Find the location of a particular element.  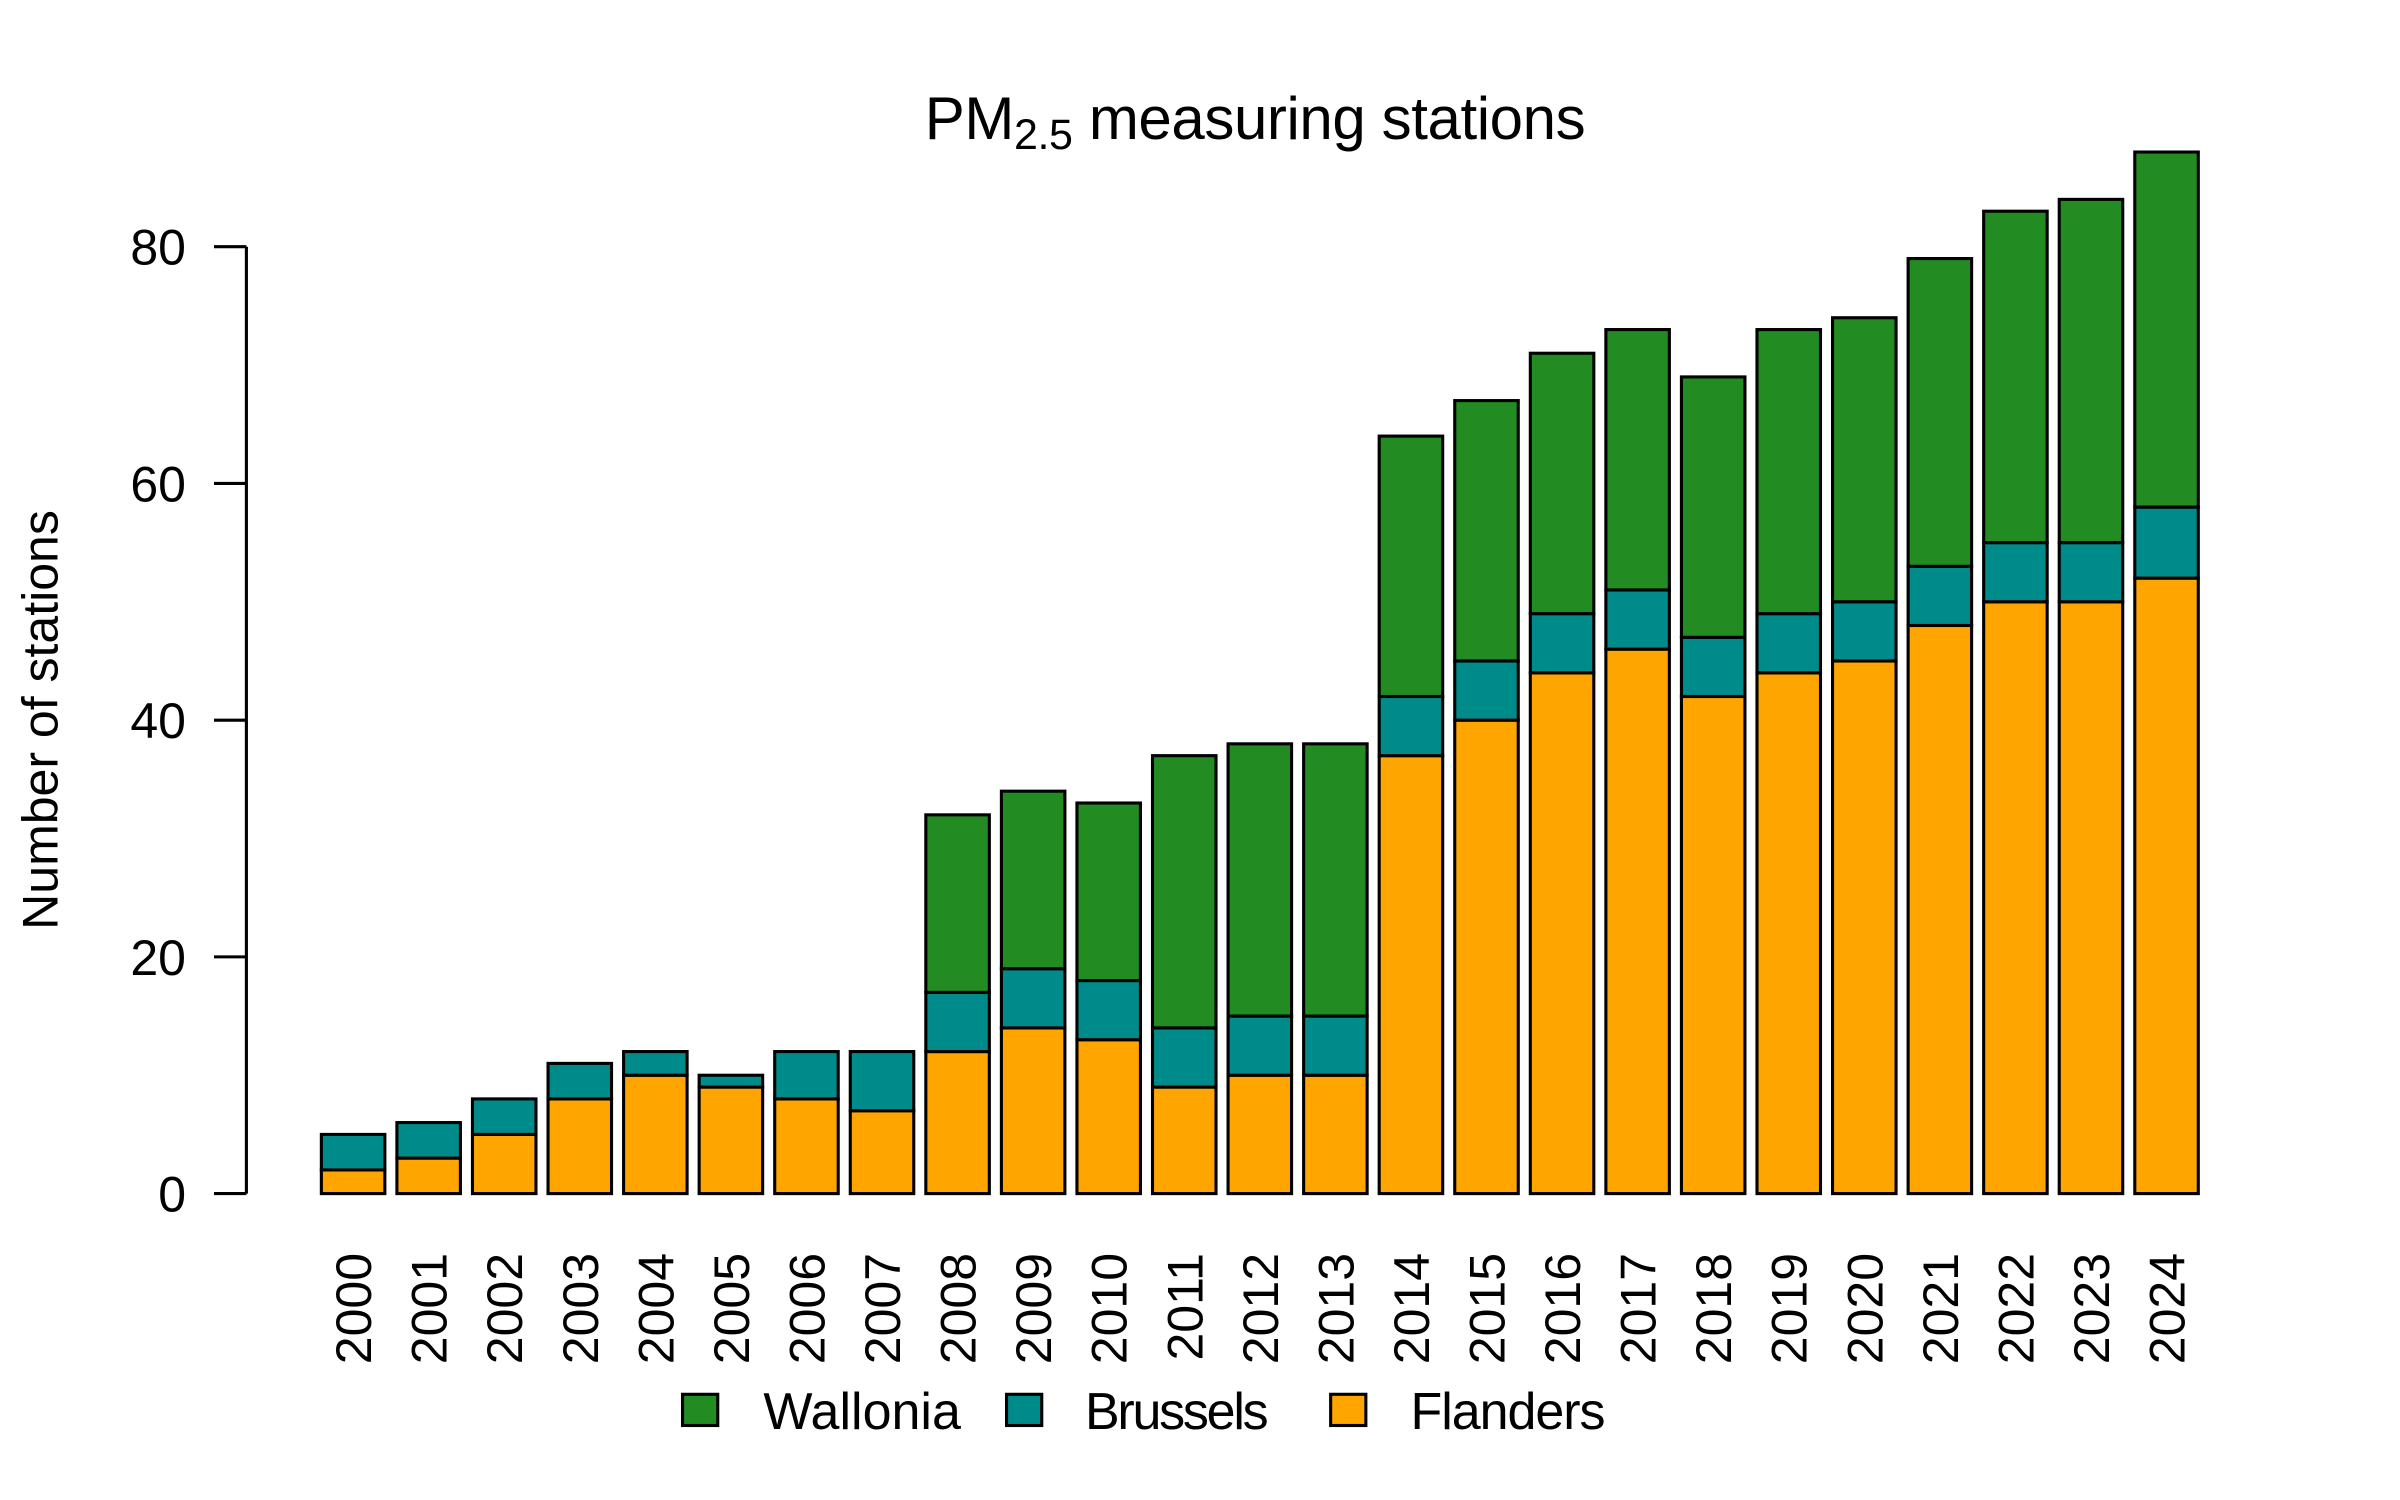

svg-text: 2021 is located at coordinates (1941, 1308).